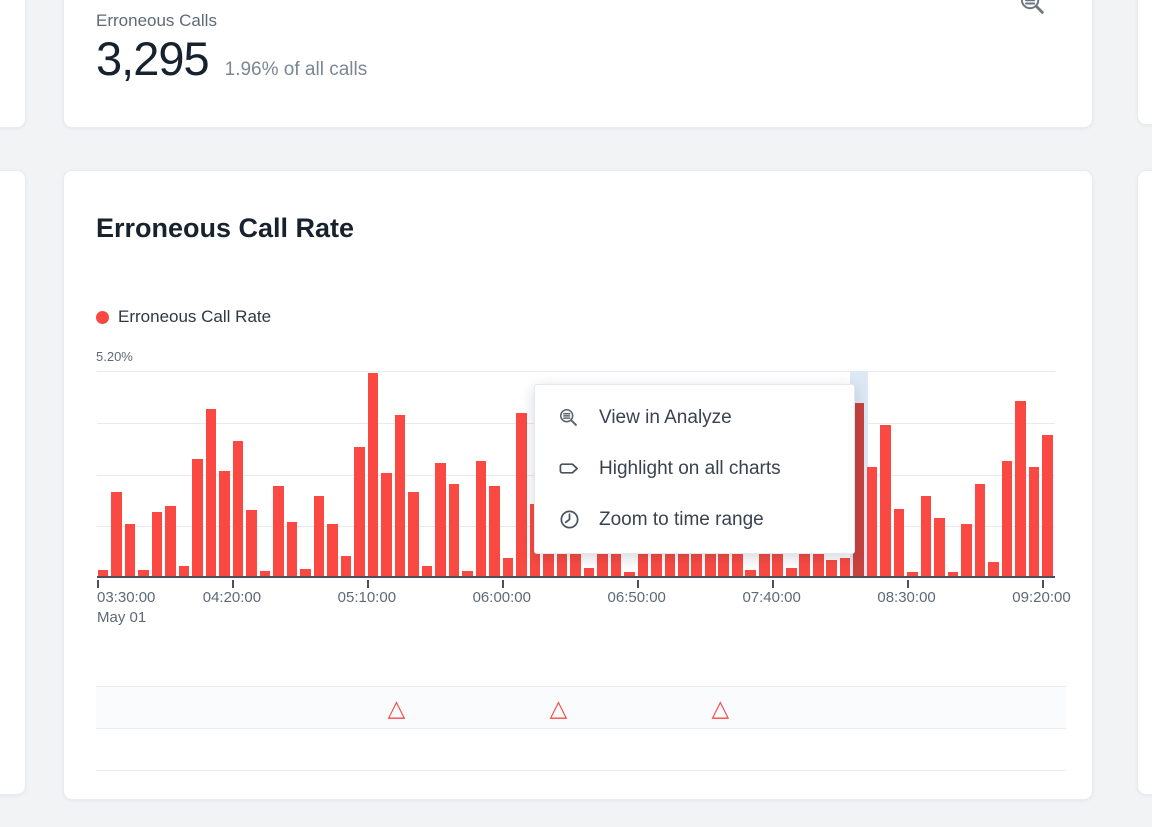  Describe the element at coordinates (771, 597) in the screenshot. I see `axis-tick-label: 07:40:00` at that location.